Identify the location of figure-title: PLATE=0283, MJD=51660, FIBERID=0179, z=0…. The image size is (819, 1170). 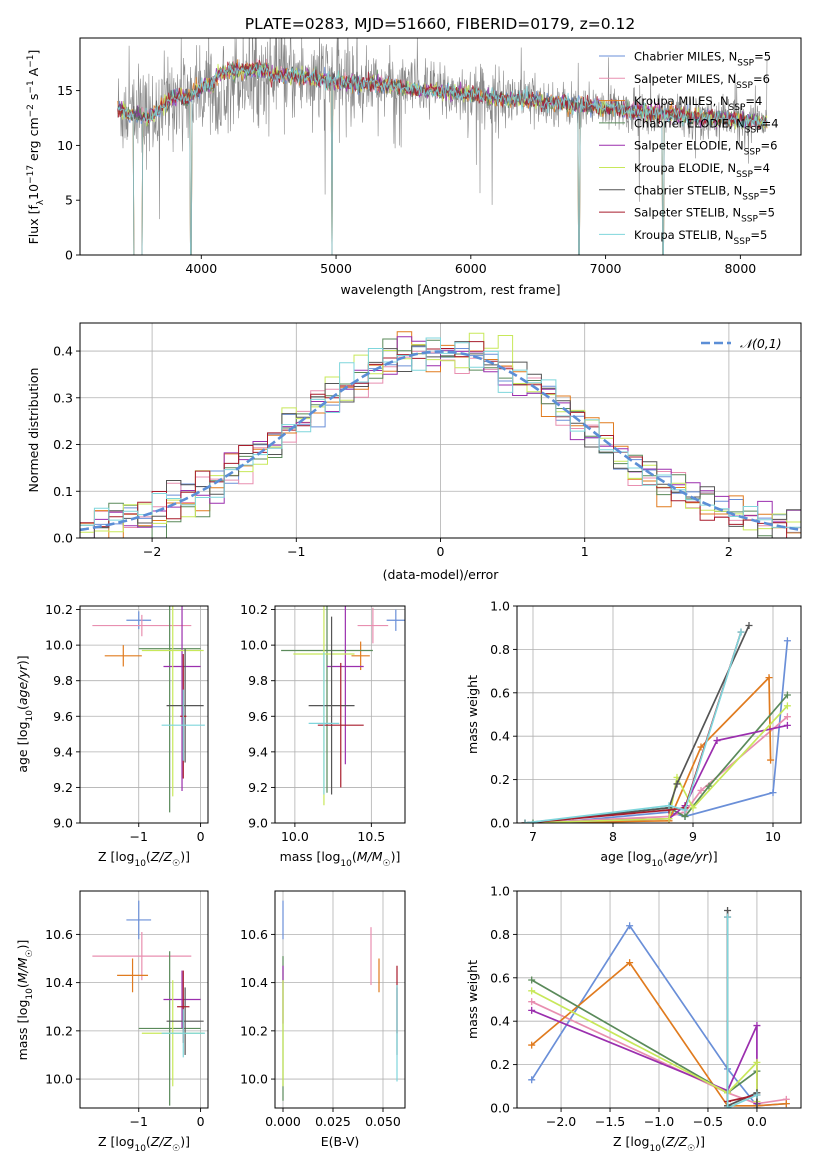
(440, 24).